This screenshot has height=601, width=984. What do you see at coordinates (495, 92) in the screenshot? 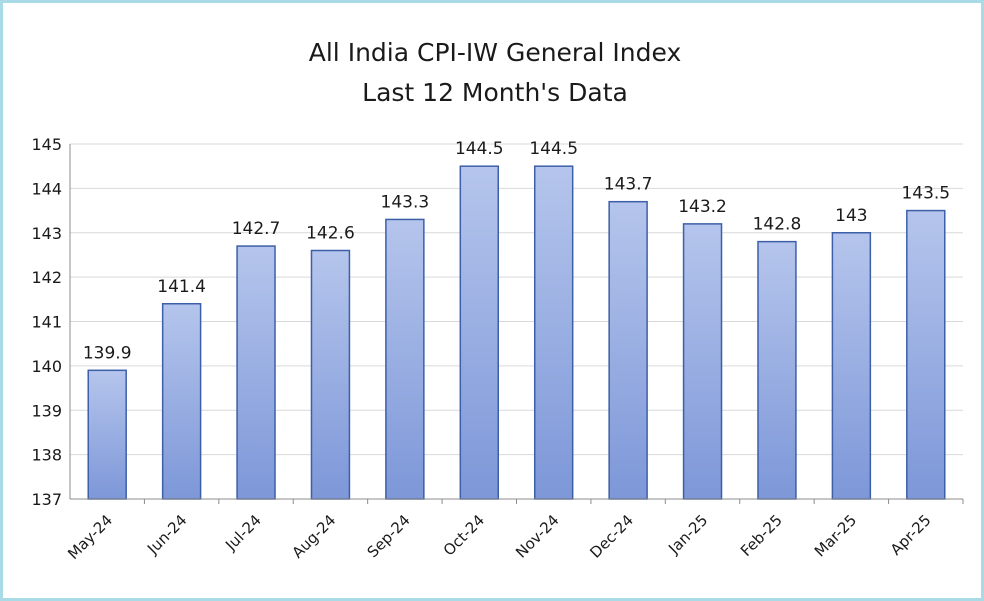
I see `chart-subtitle: Last 12 Month's Data` at bounding box center [495, 92].